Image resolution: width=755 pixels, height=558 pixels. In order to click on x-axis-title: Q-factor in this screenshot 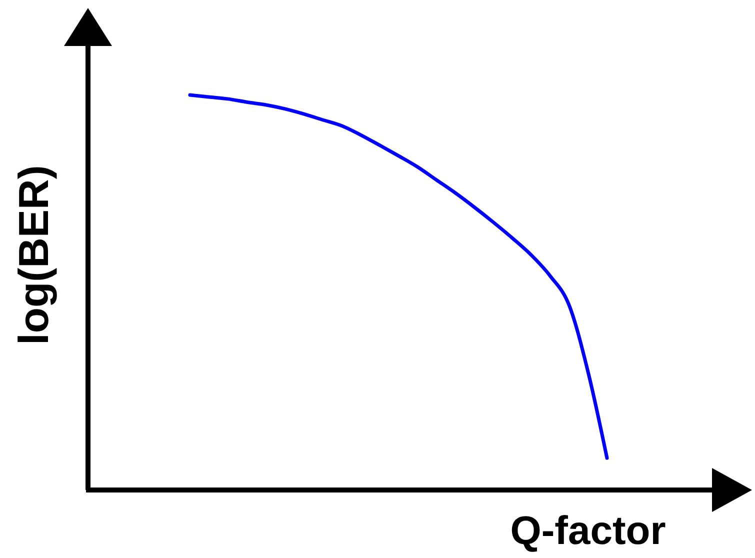, I will do `click(588, 531)`.